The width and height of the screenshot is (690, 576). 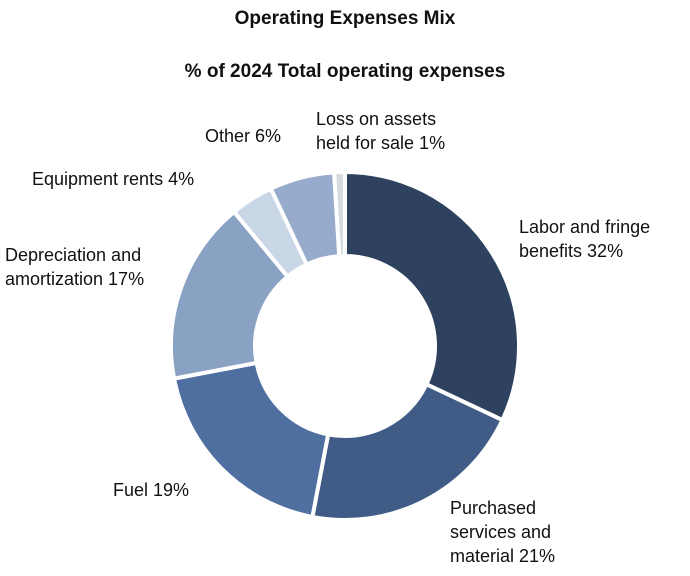 What do you see at coordinates (345, 71) in the screenshot?
I see `chart-subtitle: % of 2024 Total operating expenses` at bounding box center [345, 71].